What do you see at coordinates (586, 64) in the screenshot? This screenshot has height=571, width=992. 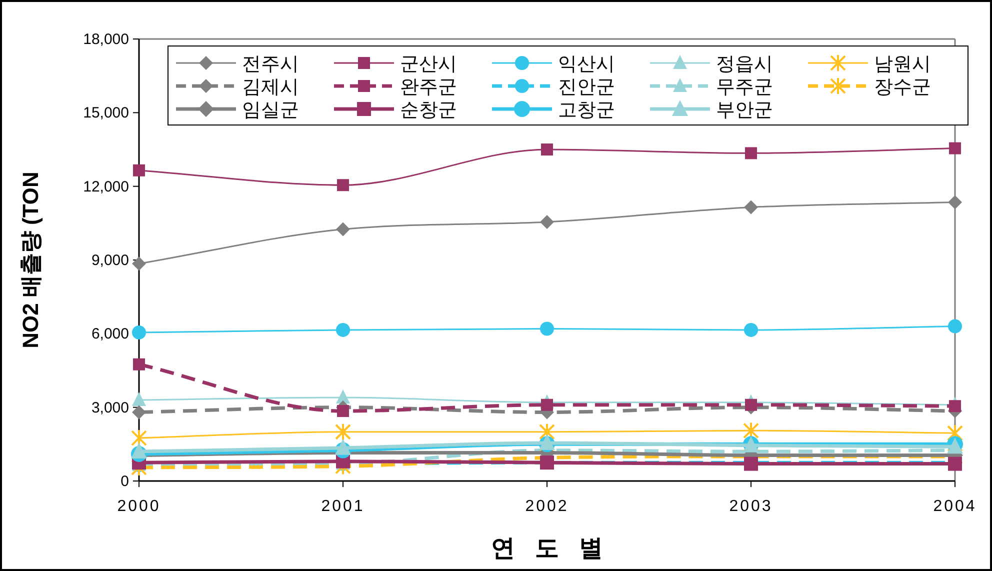 I see `legend-label: 익산시` at bounding box center [586, 64].